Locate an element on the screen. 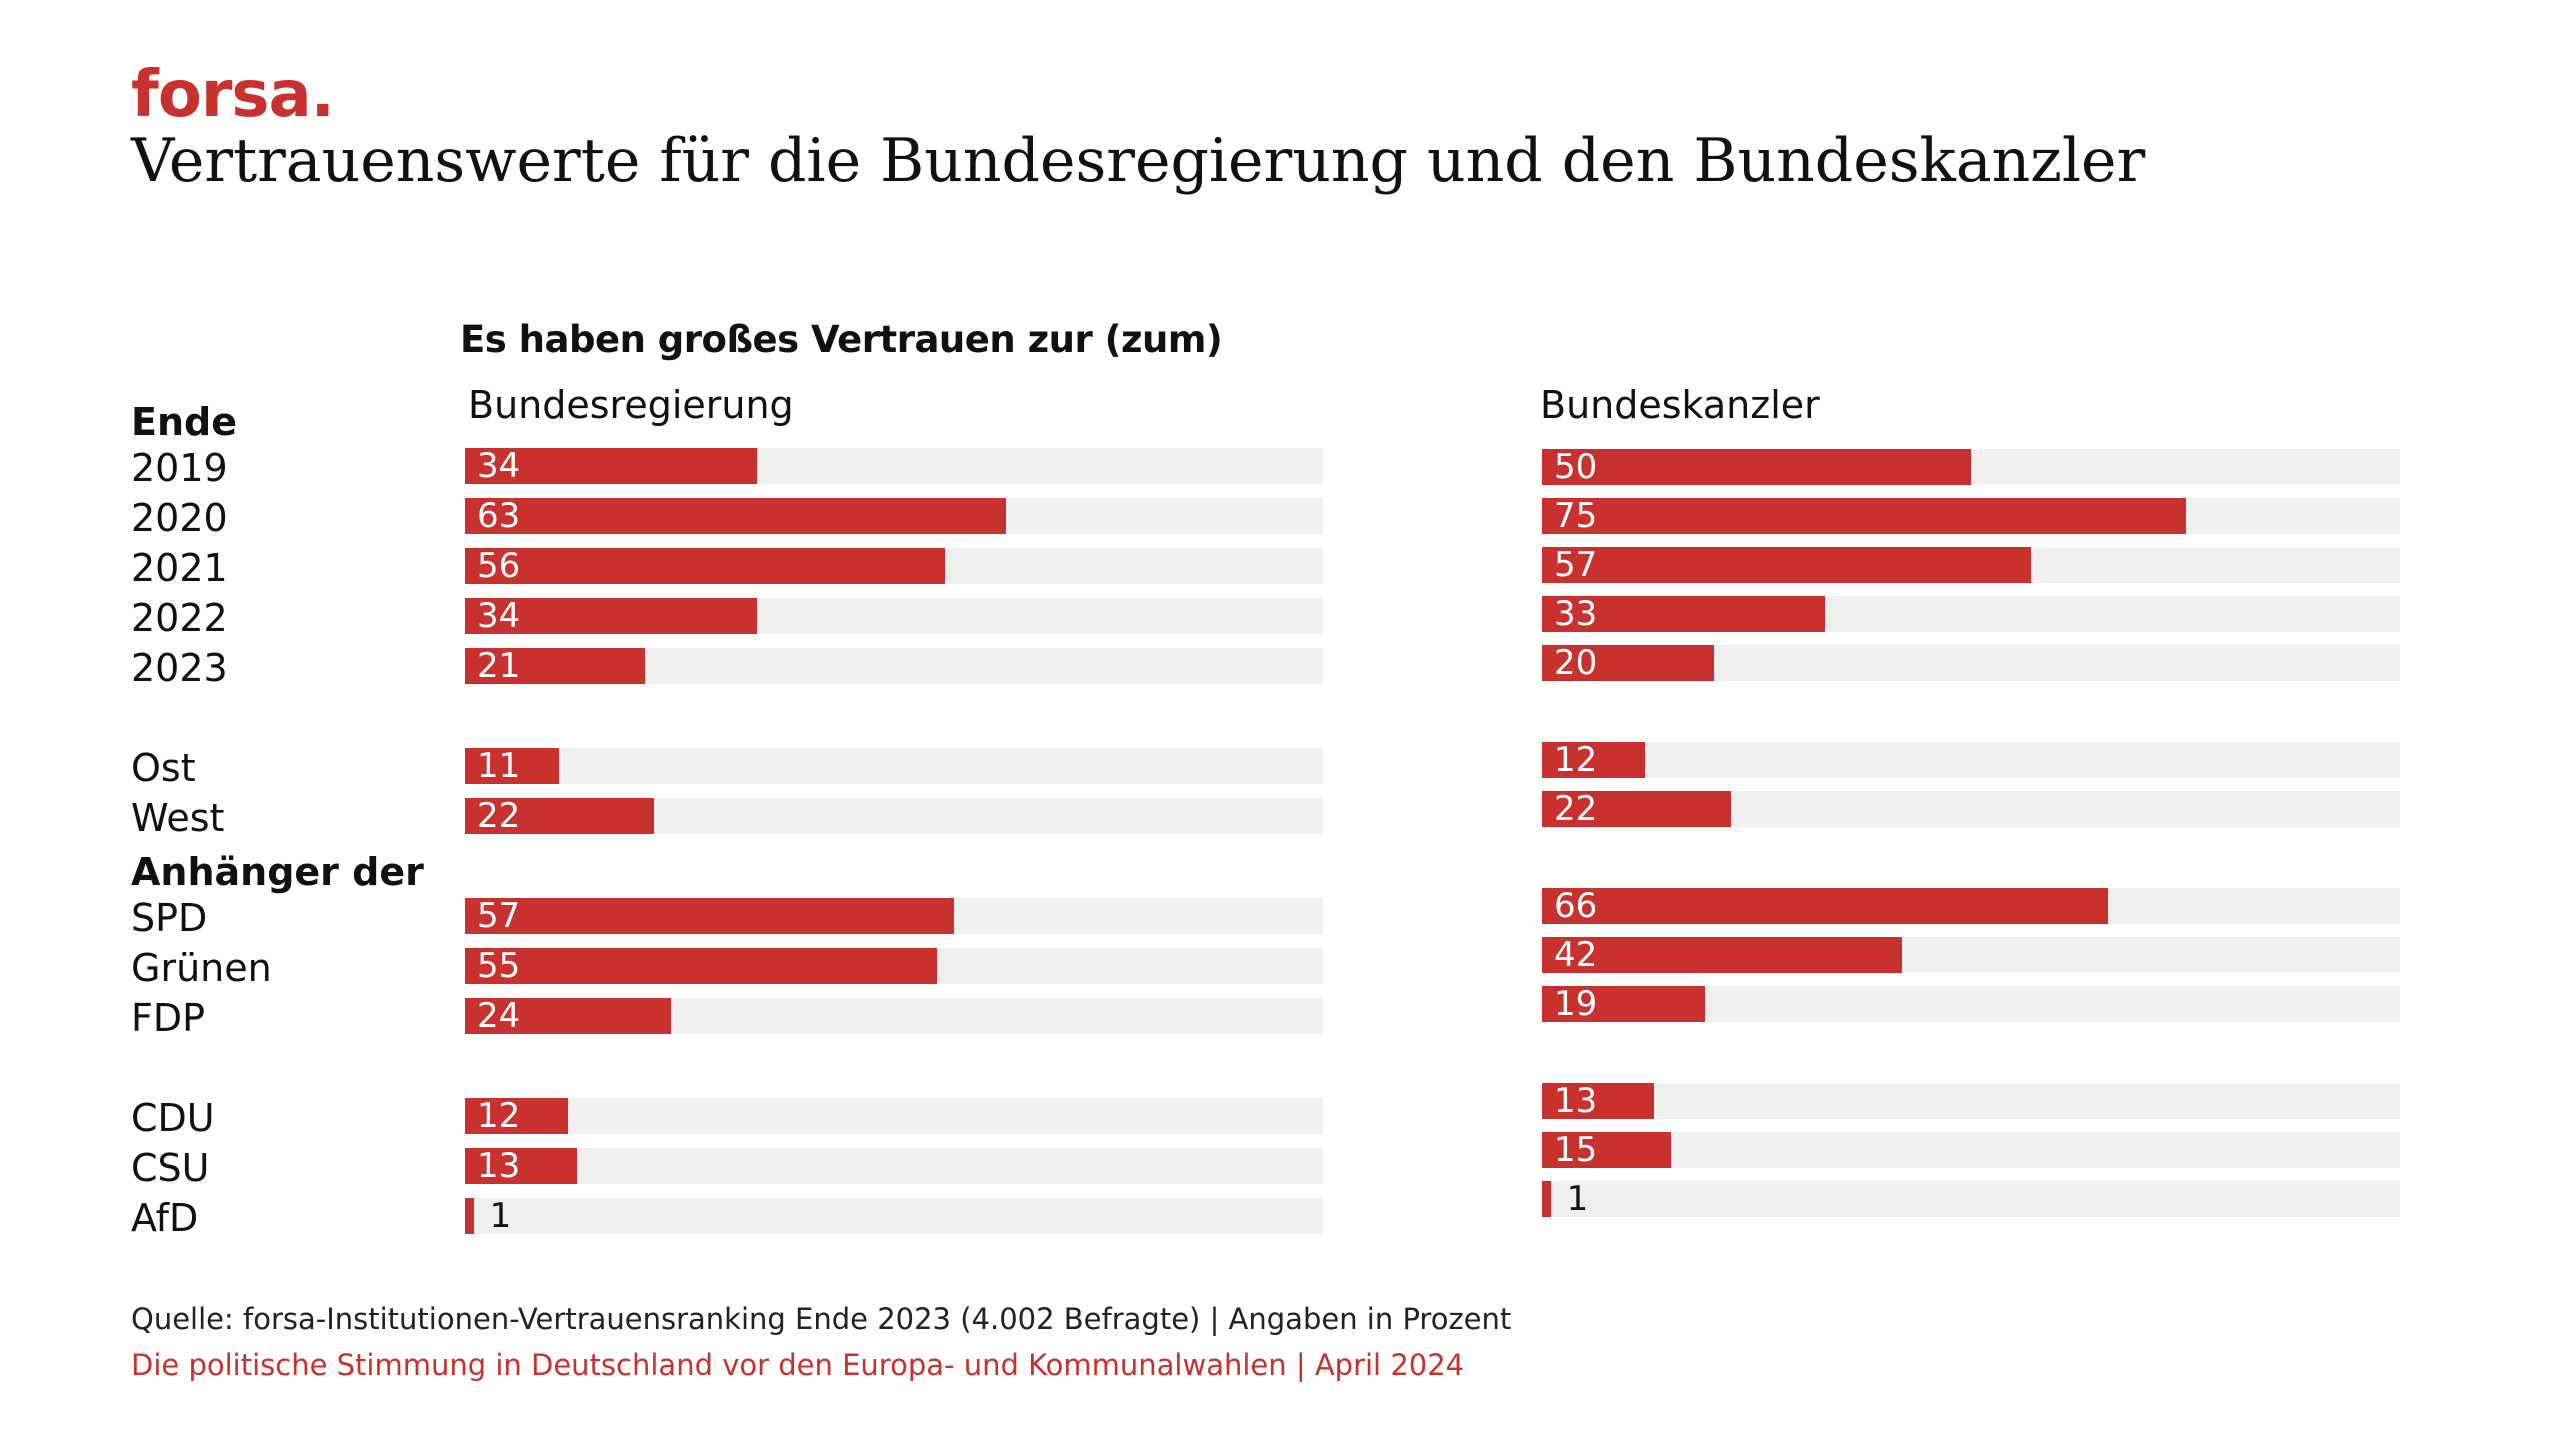 This screenshot has height=1440, width=2560. category-label: CSU is located at coordinates (170, 1168).